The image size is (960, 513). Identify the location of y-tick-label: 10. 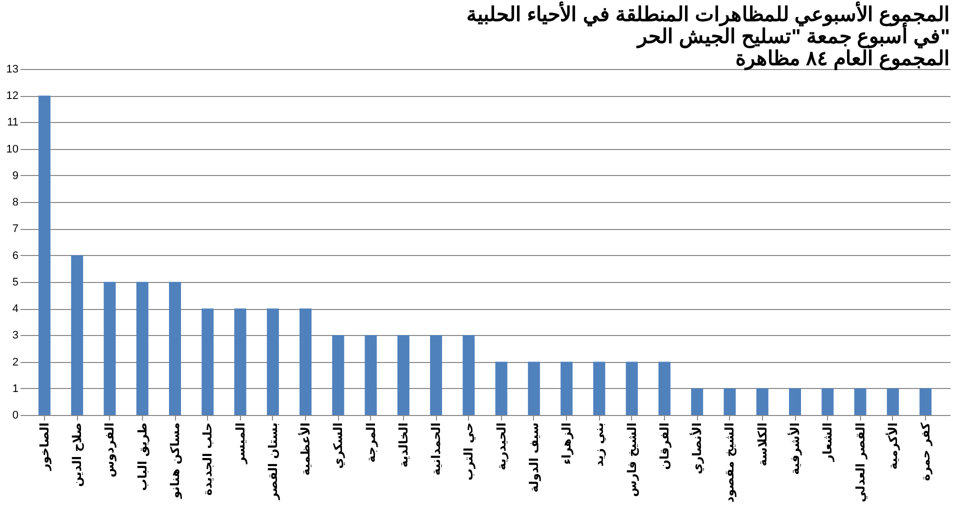
(12, 149).